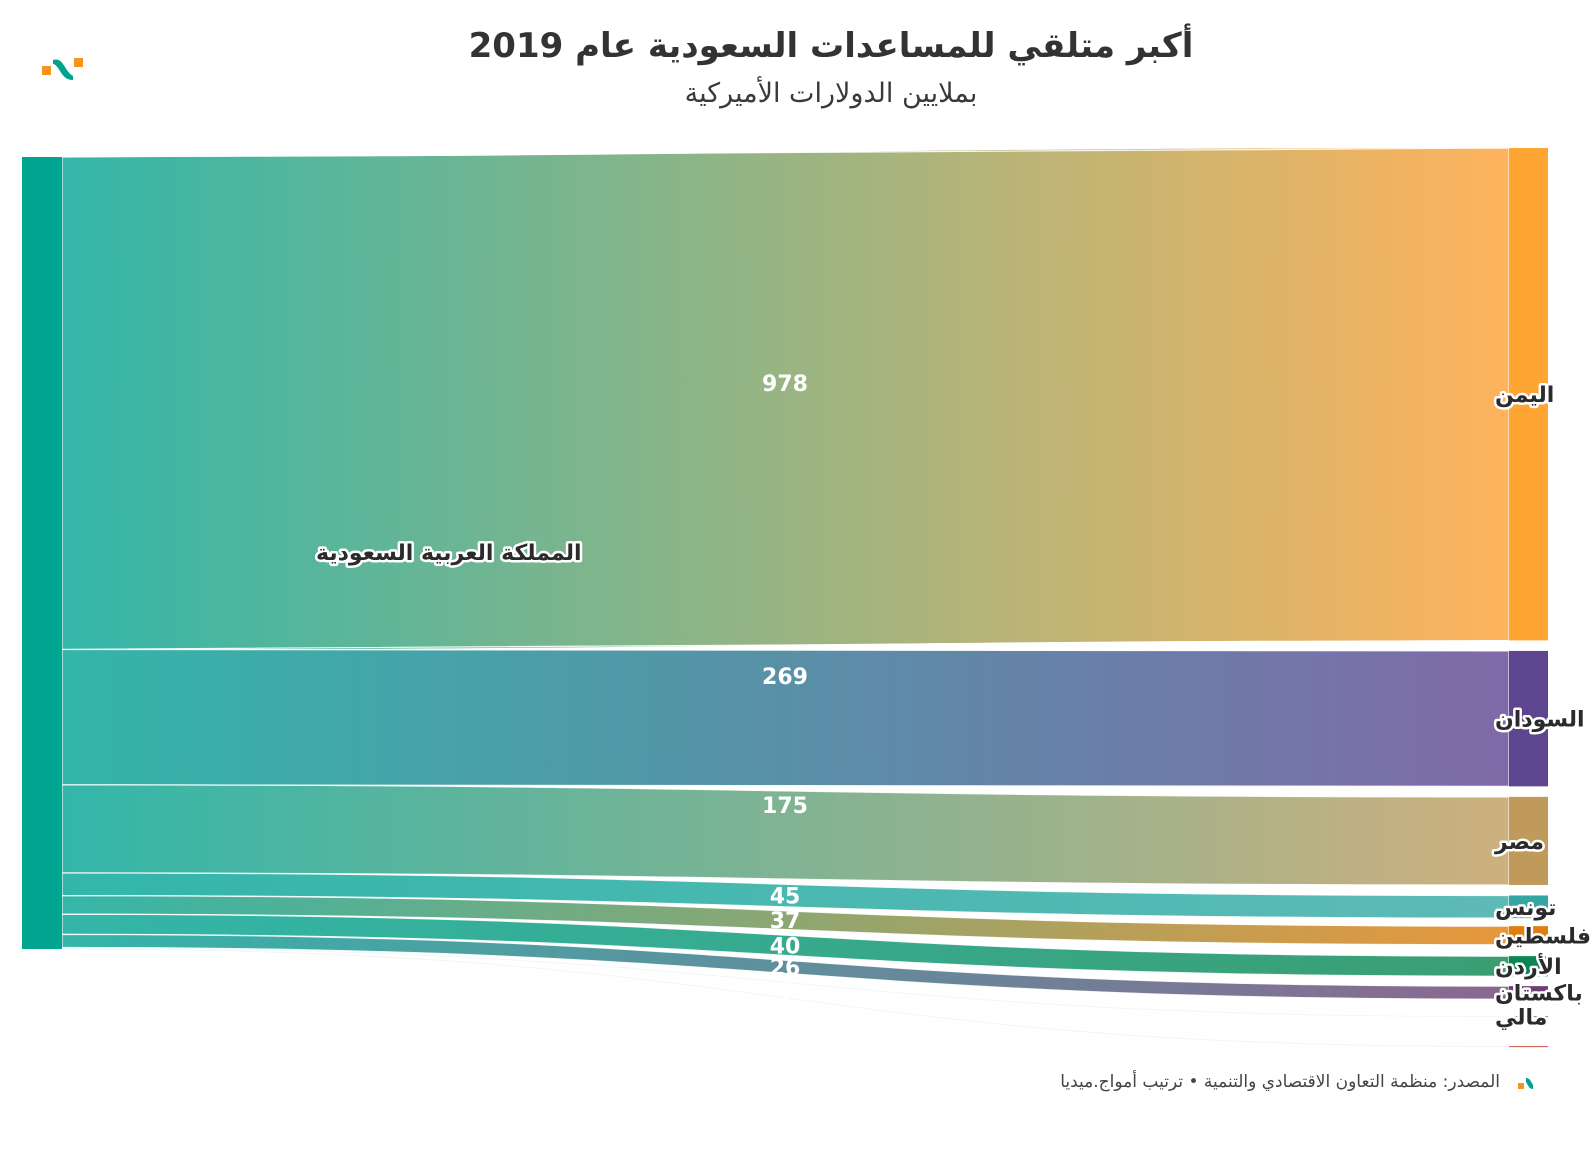  I want to click on value-label: 40, so click(785, 946).